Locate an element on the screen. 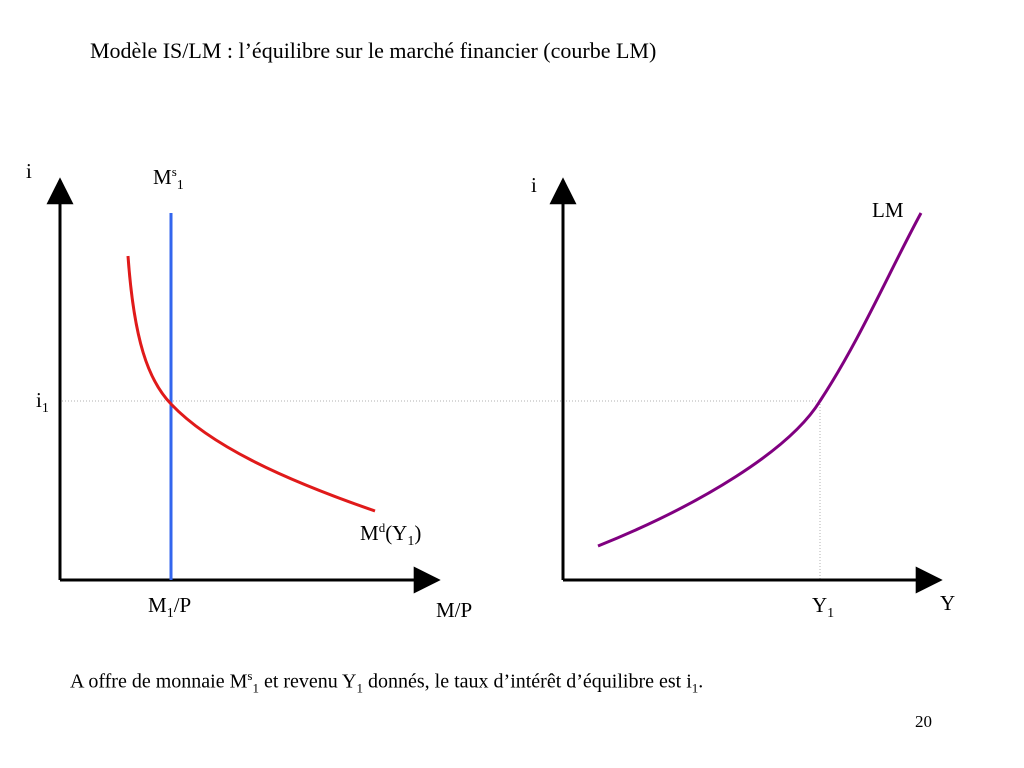  lm-curve is located at coordinates (760, 380).